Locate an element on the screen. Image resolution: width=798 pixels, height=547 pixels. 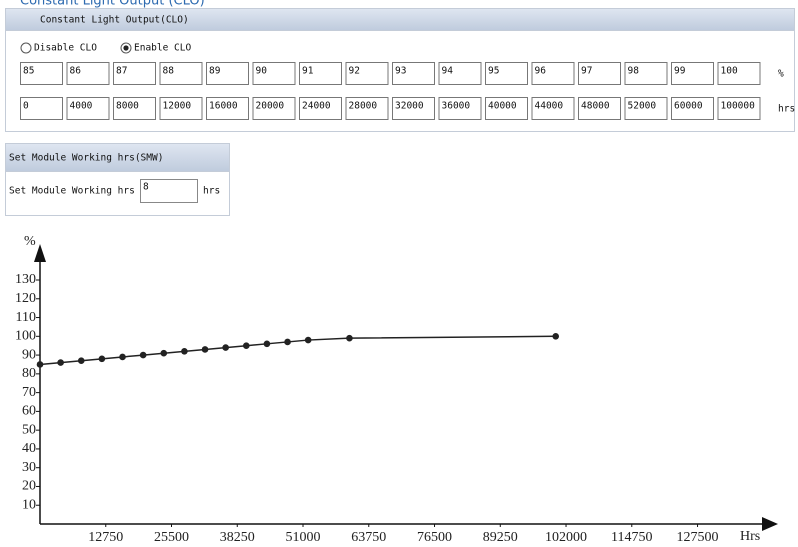
x-tick-label: 51000 is located at coordinates (303, 537).